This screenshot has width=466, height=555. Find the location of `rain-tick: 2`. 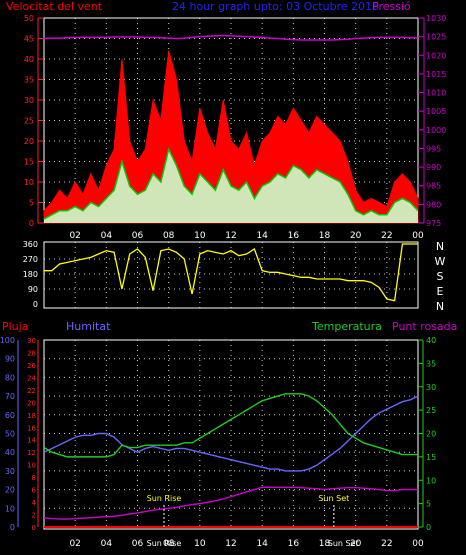

rain-tick: 2 is located at coordinates (34, 516).